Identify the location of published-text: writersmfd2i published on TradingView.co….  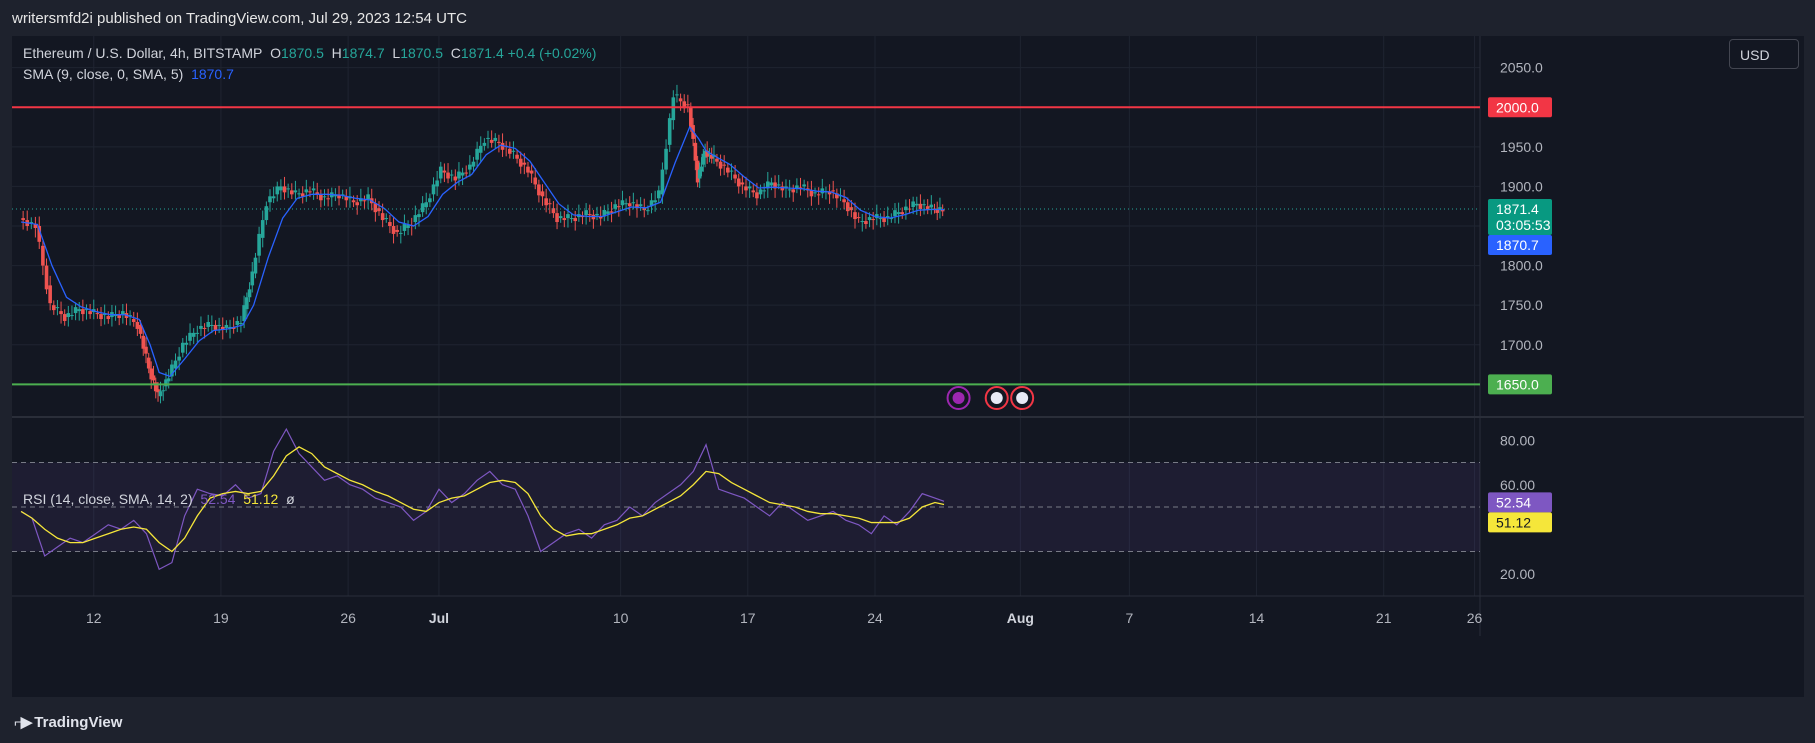
(239, 18).